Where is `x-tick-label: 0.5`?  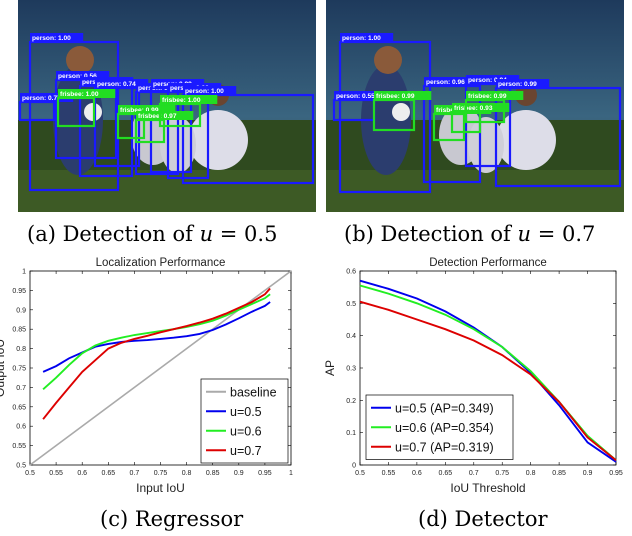
x-tick-label: 0.5 is located at coordinates (30, 473).